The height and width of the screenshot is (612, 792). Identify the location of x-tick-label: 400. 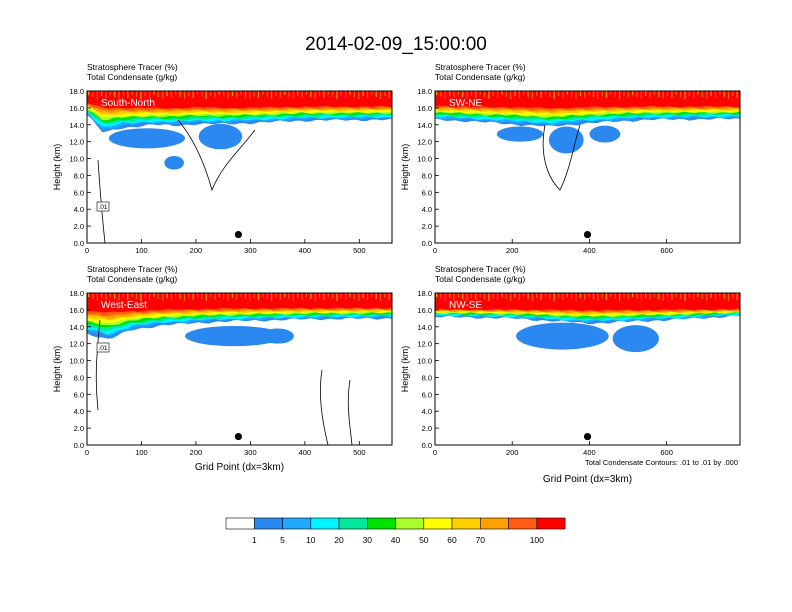
(305, 250).